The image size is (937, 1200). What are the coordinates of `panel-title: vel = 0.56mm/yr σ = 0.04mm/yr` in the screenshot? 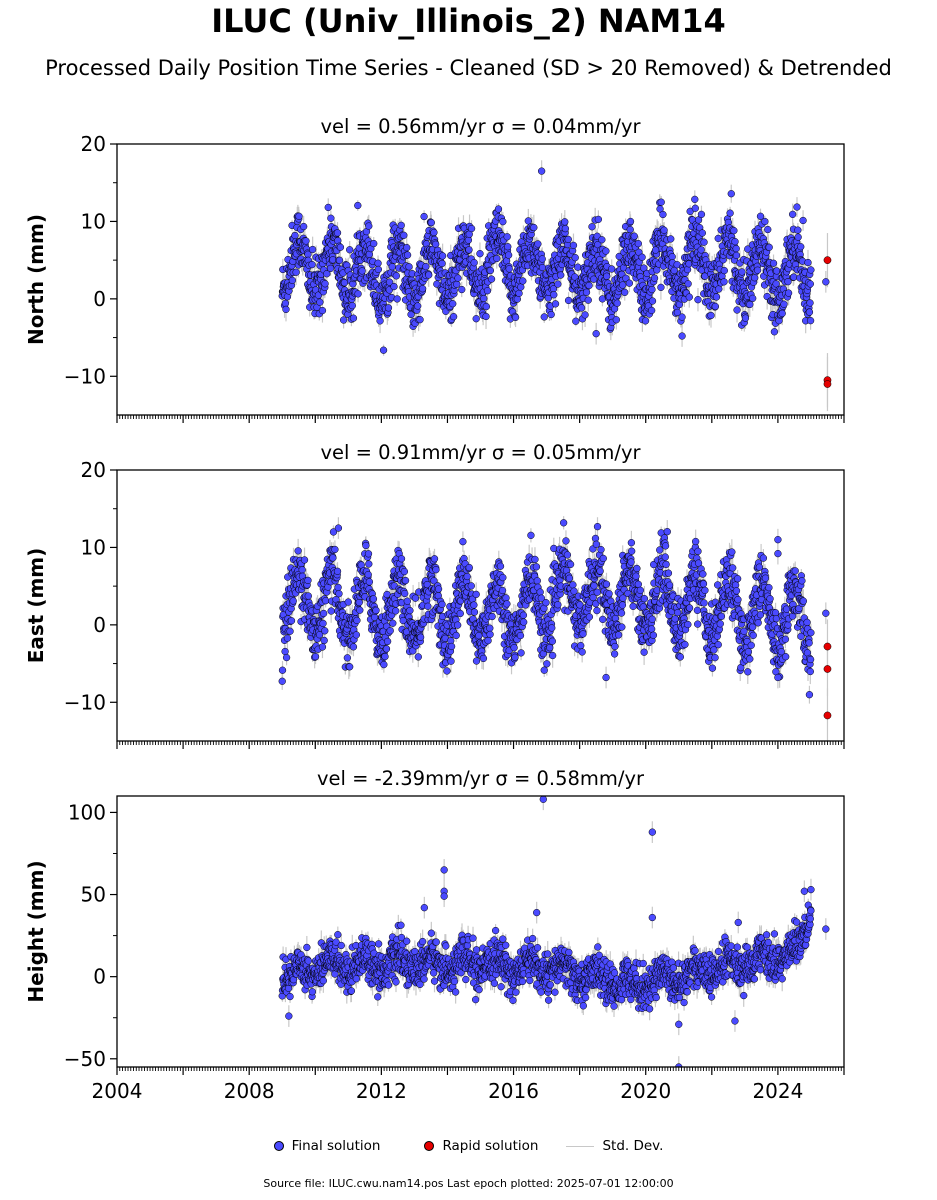 It's located at (480, 126).